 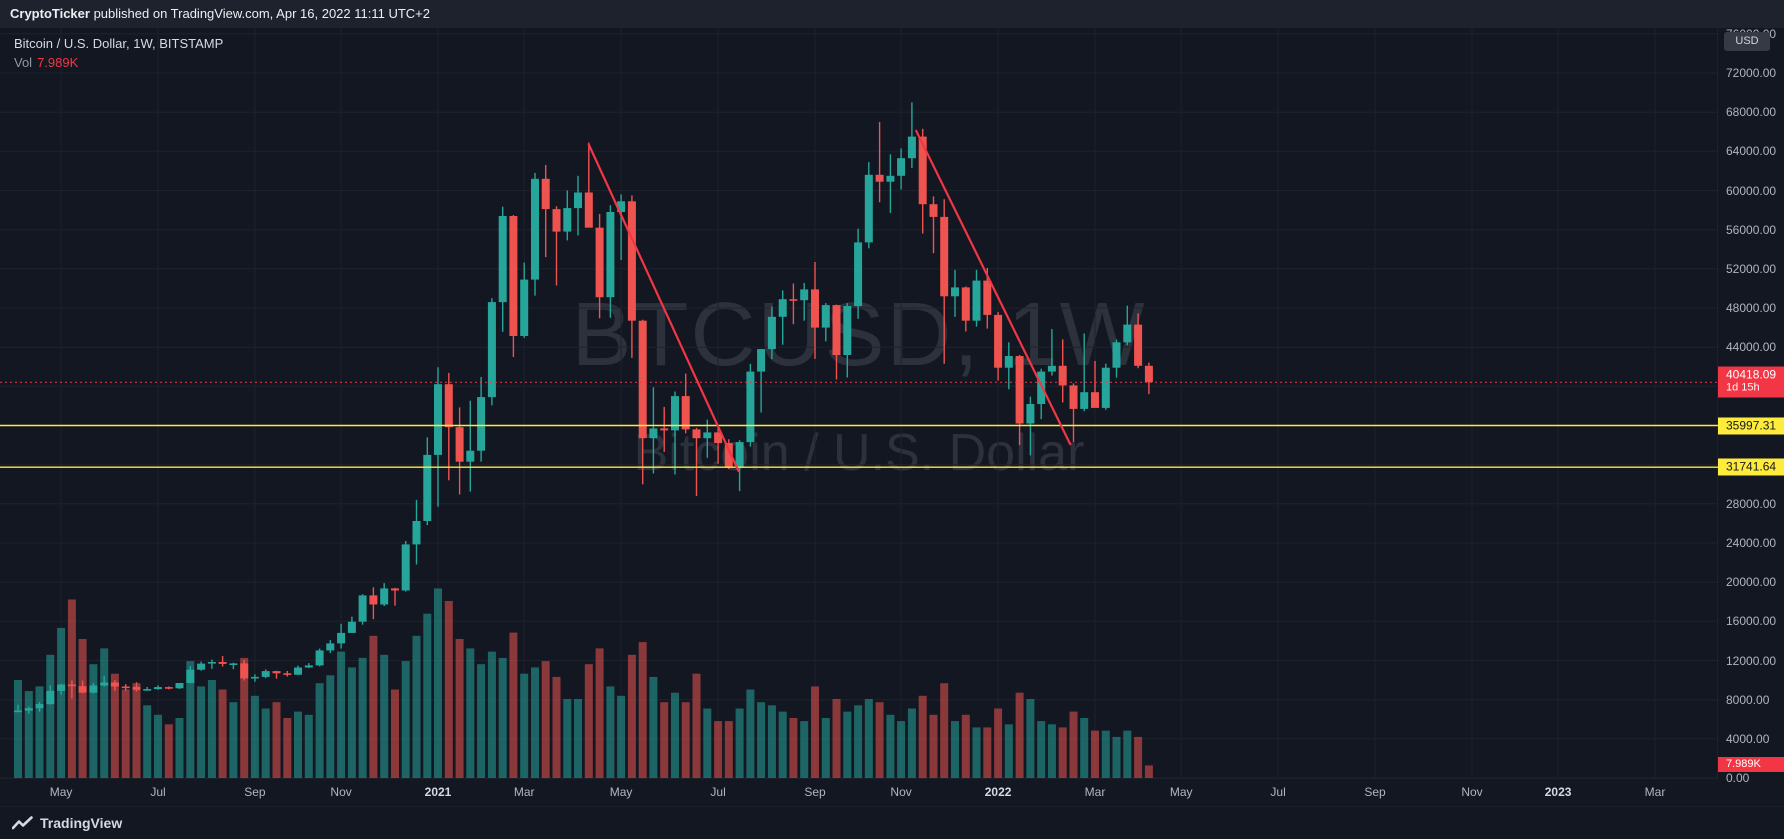 What do you see at coordinates (1751, 229) in the screenshot?
I see `price-tick-label: 56000.00` at bounding box center [1751, 229].